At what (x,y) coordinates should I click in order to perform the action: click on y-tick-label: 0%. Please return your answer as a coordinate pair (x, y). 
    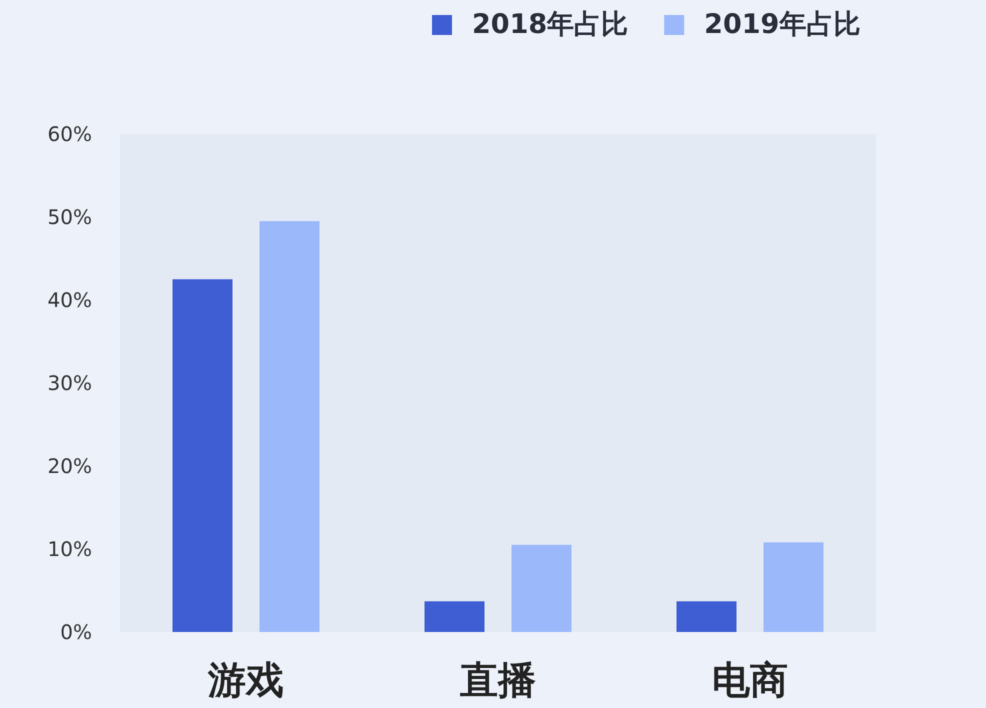
    Looking at the image, I should click on (76, 632).